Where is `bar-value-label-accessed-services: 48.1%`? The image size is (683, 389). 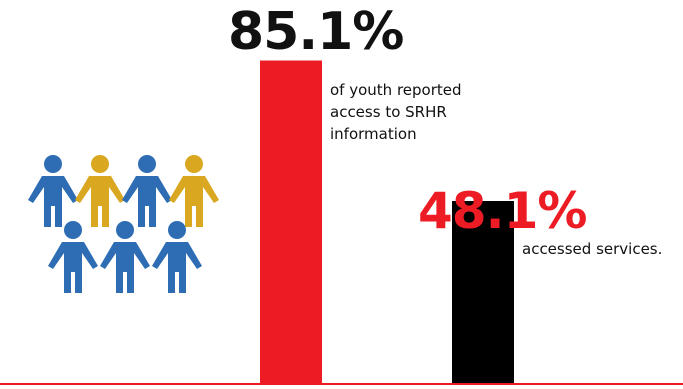 bar-value-label-accessed-services: 48.1% is located at coordinates (502, 211).